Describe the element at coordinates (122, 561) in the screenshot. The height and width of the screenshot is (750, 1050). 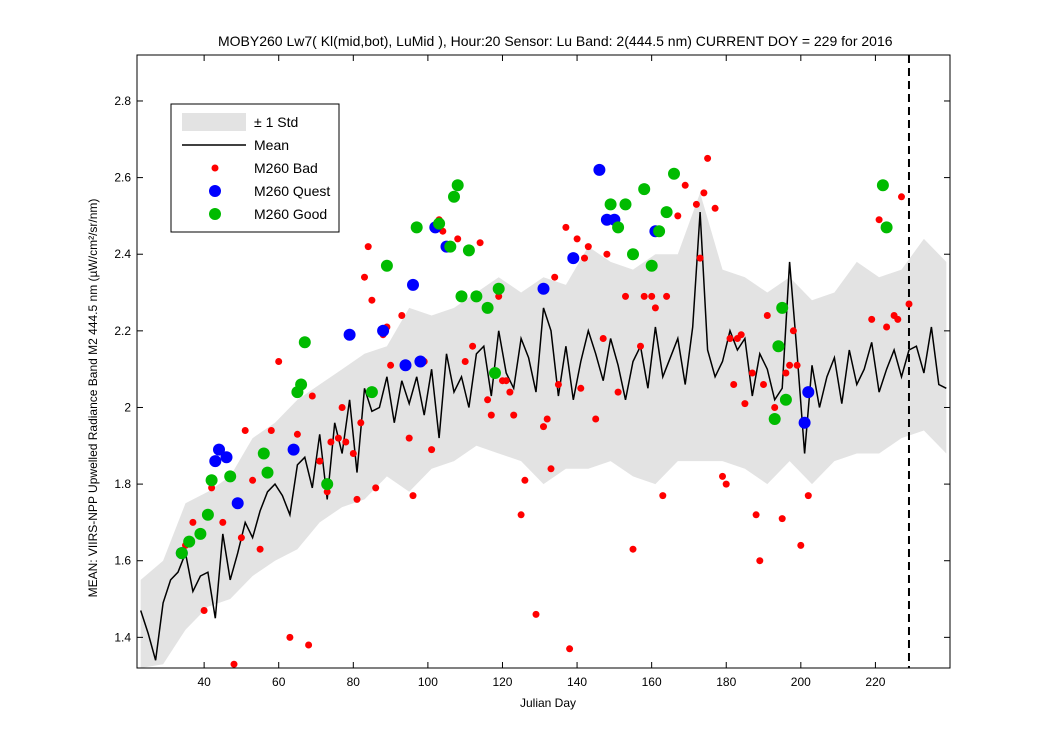
I see `y-tick-label: 1.6` at that location.